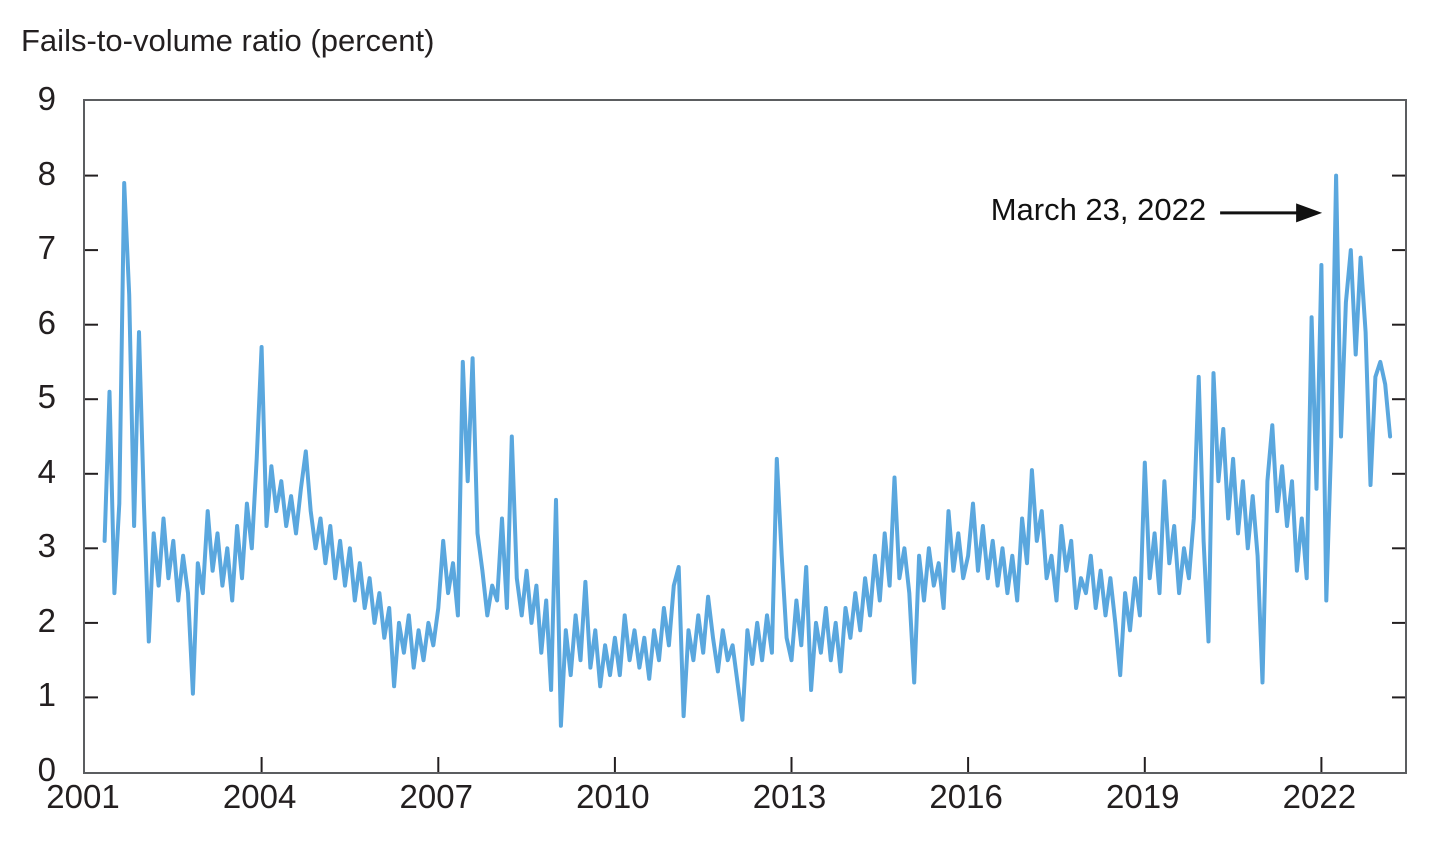  What do you see at coordinates (966, 796) in the screenshot?
I see `x-axis-label: 2016` at bounding box center [966, 796].